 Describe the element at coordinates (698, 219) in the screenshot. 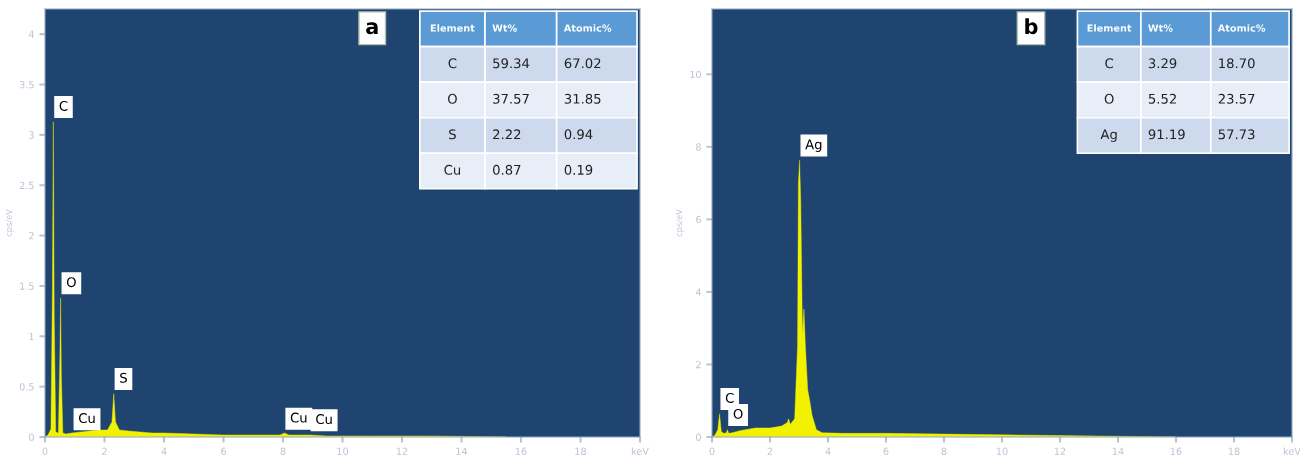

I see `y-tick-label: 6` at that location.